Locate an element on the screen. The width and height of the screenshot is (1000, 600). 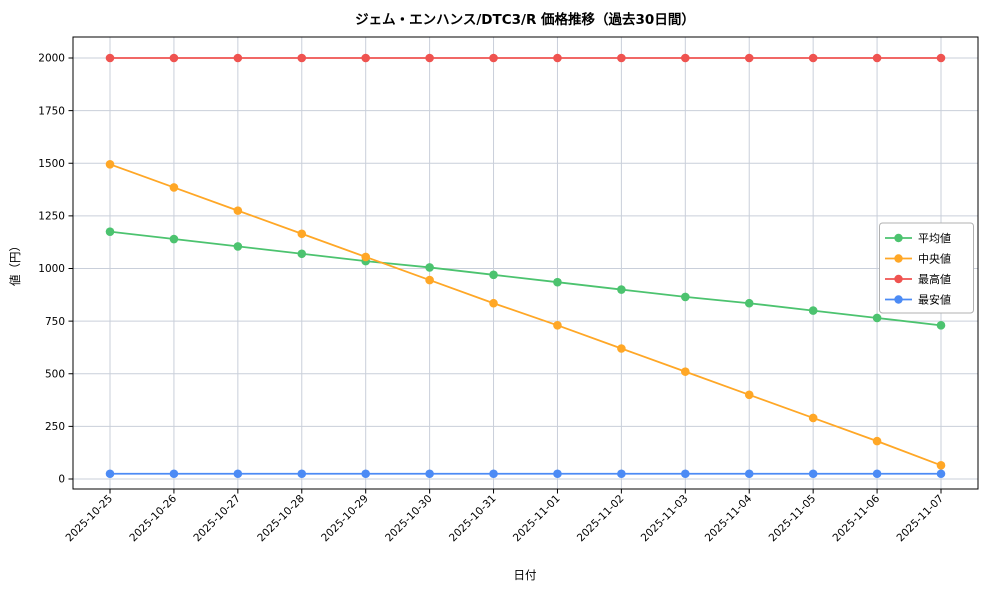
legend-label: 最安値 is located at coordinates (934, 299).